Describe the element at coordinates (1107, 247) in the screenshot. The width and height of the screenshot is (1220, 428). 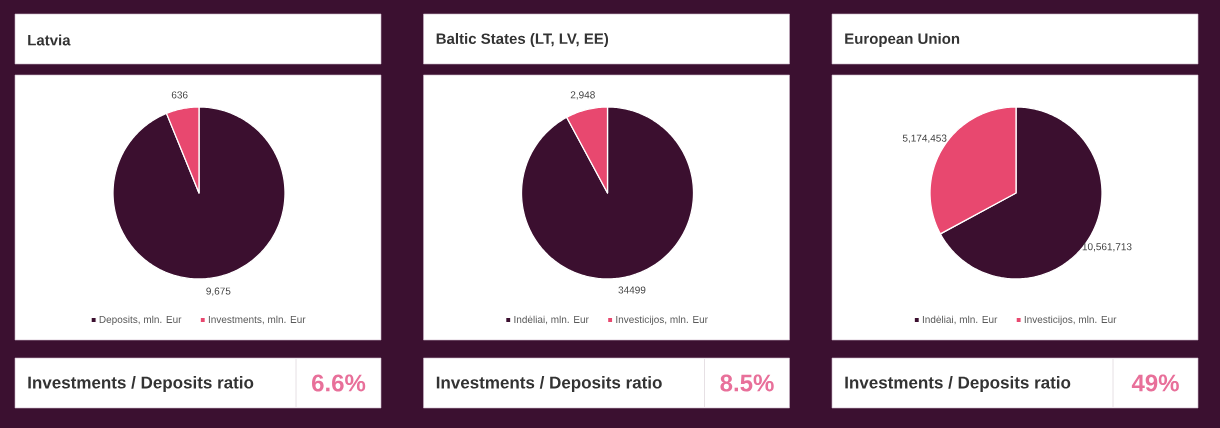
I see `data-label: 10,561,713` at that location.